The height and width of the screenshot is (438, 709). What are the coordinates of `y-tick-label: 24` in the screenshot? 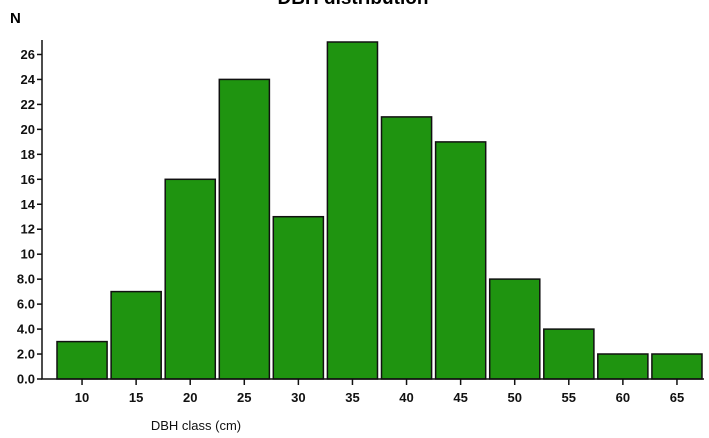 It's located at (28, 79).